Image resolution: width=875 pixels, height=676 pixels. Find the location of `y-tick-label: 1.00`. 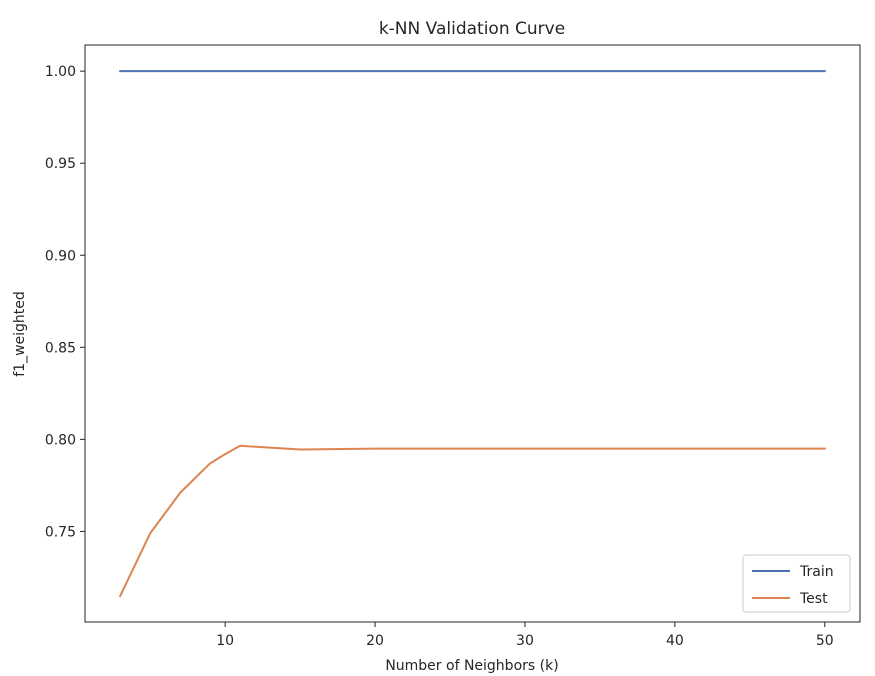

y-tick-label: 1.00 is located at coordinates (60, 72).